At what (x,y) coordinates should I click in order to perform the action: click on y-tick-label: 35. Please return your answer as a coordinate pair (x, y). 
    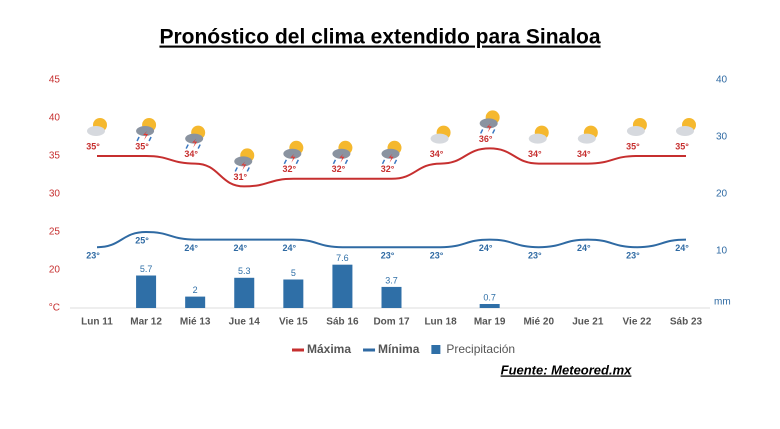
    Looking at the image, I should click on (55, 156).